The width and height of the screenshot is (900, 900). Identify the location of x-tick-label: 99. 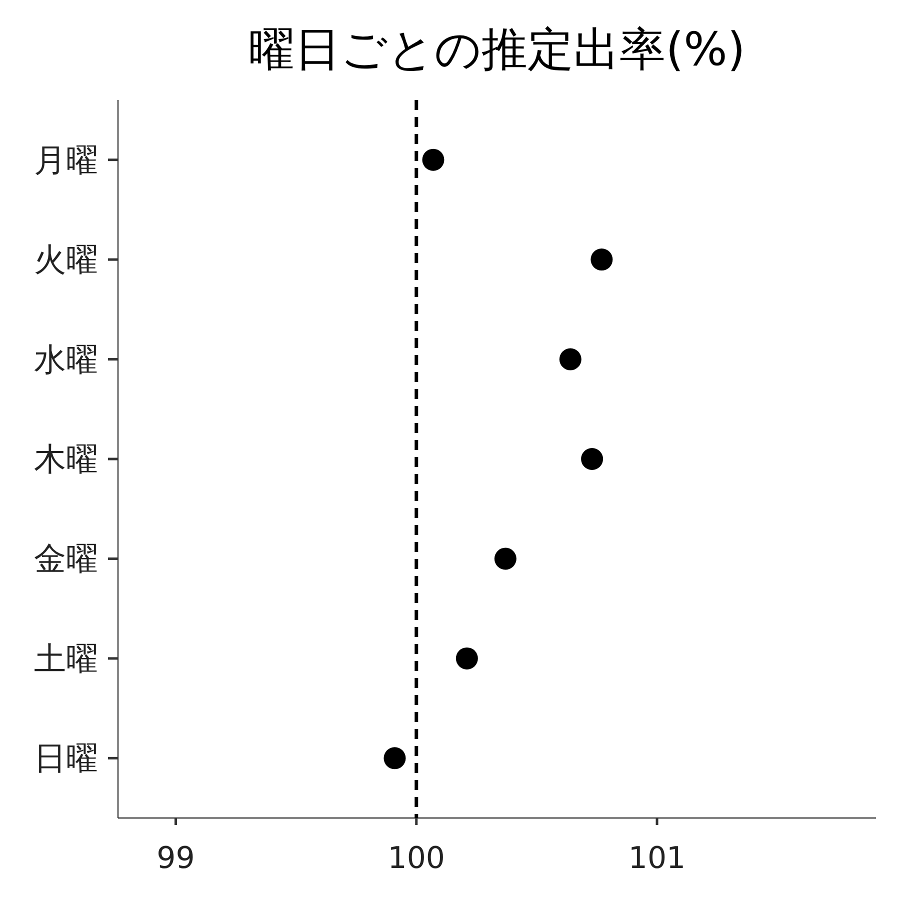
(175, 858).